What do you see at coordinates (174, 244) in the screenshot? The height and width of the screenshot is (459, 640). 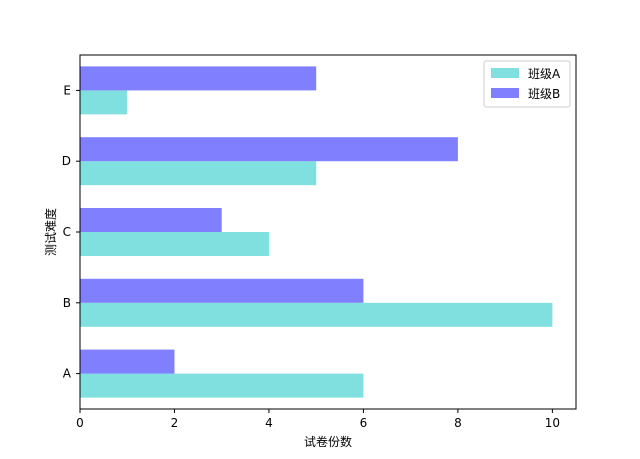 I see `bar-class-a-c` at bounding box center [174, 244].